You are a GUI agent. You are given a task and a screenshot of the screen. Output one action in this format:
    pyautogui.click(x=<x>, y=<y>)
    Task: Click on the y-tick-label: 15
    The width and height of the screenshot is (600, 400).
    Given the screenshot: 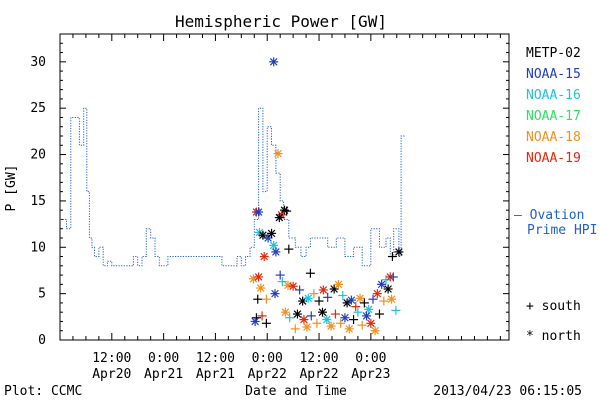 What is the action you would take?
    pyautogui.click(x=38, y=201)
    